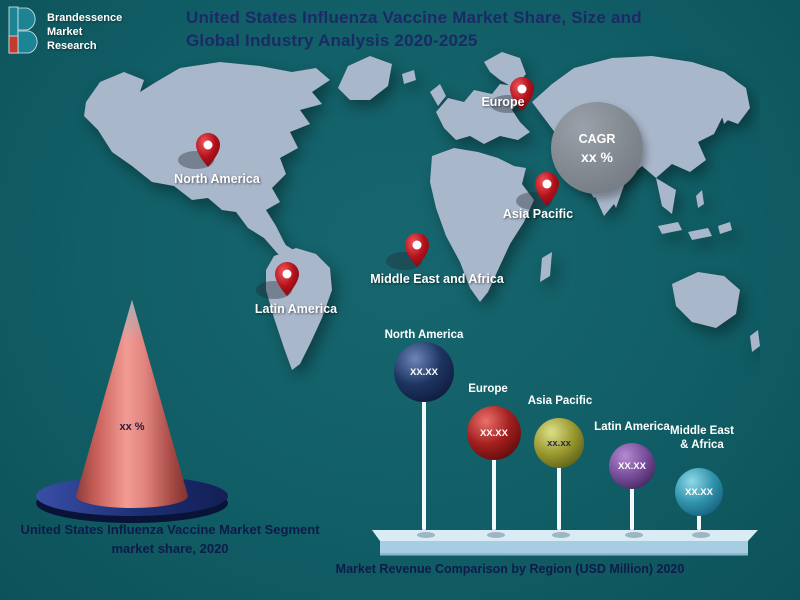  I want to click on platform-edge, so click(564, 554).